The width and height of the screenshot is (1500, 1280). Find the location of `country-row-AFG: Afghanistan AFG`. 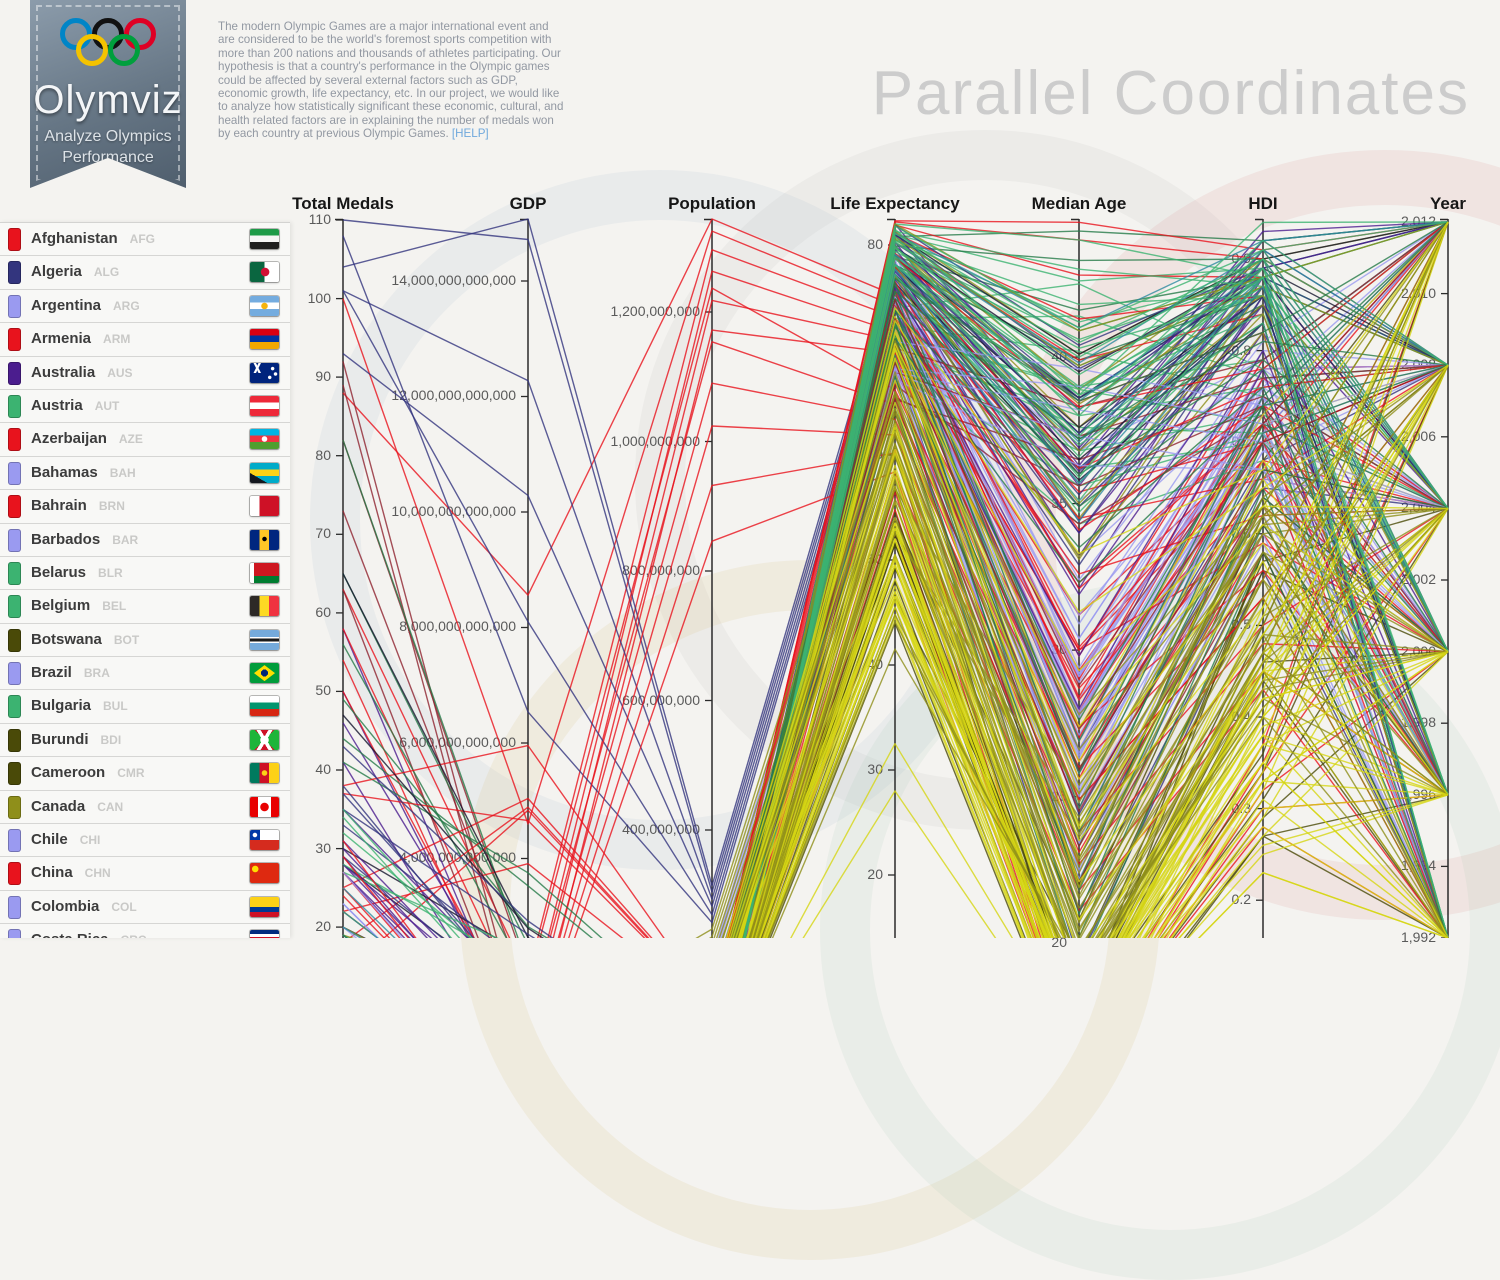

country-row-AFG: Afghanistan AFG is located at coordinates (145, 240).